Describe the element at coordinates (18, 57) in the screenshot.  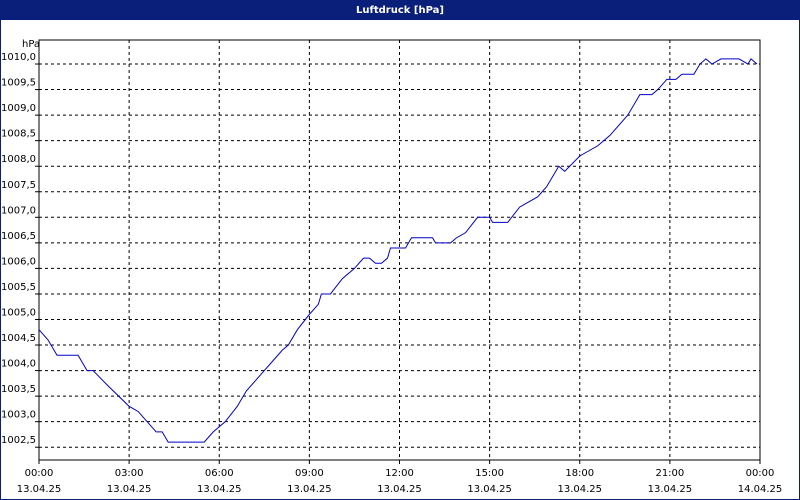
I see `y-tick-label: 1010,0` at that location.